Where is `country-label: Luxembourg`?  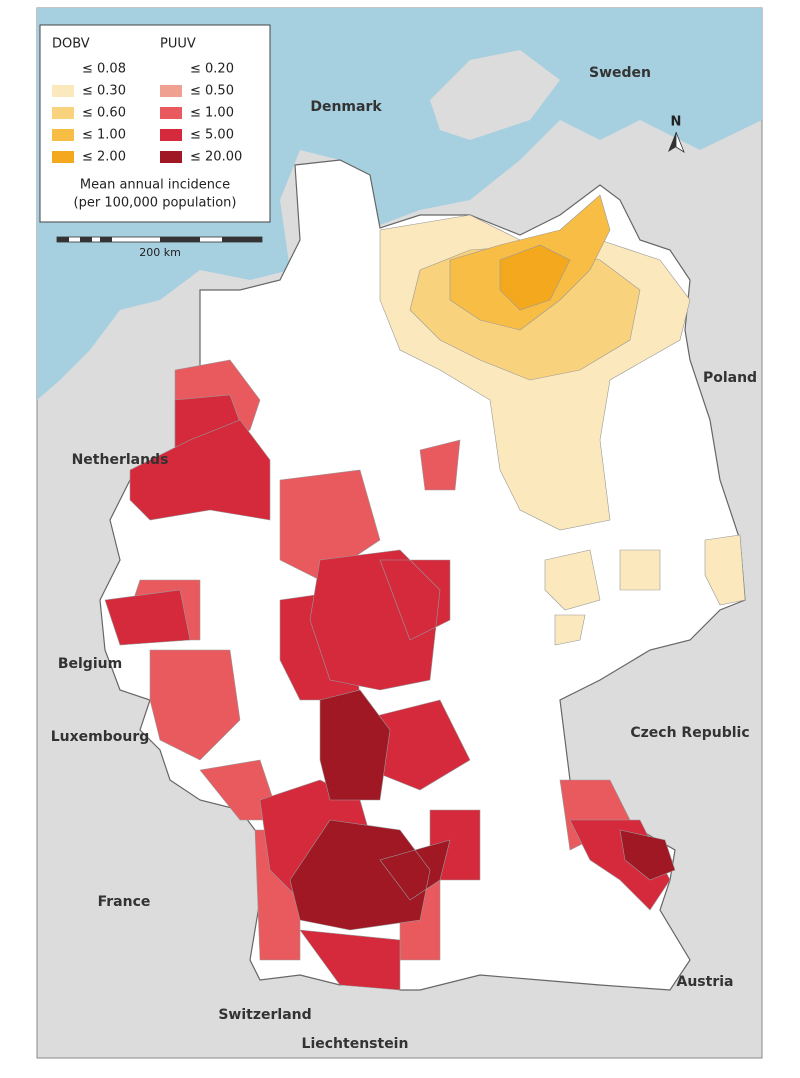
country-label: Luxembourg is located at coordinates (100, 737).